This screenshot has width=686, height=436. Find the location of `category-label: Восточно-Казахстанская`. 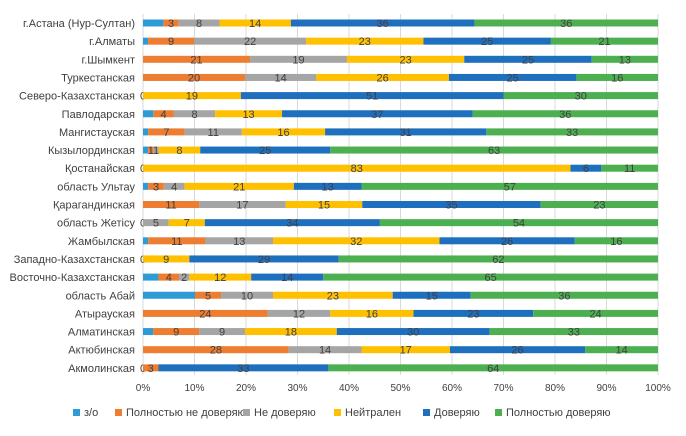

category-label: Восточно-Казахстанская is located at coordinates (72, 278).